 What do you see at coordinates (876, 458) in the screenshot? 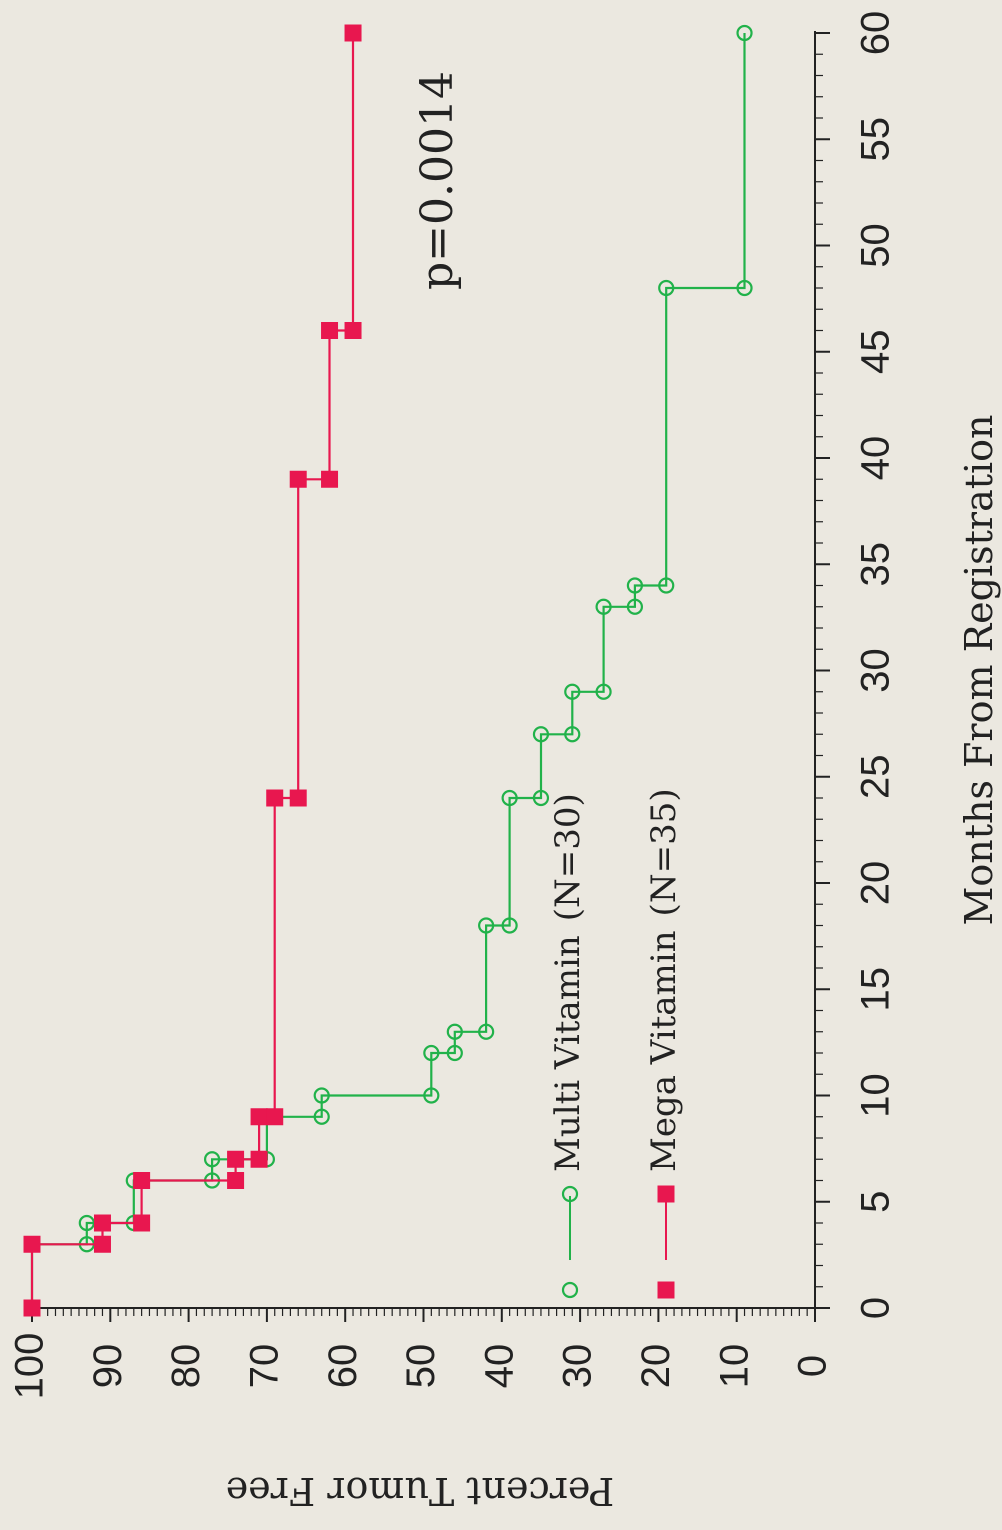
I see `month-tick-label: 40` at bounding box center [876, 458].